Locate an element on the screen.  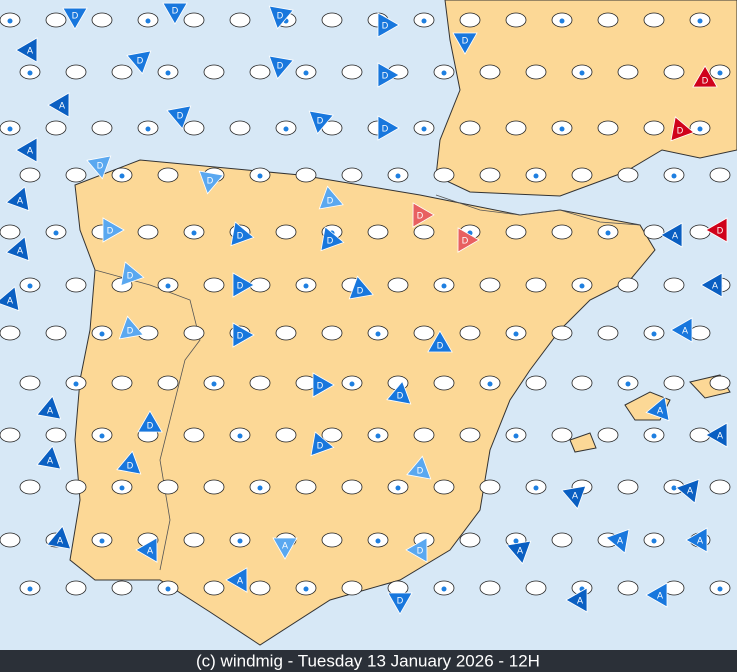
france is located at coordinates (586, 98).